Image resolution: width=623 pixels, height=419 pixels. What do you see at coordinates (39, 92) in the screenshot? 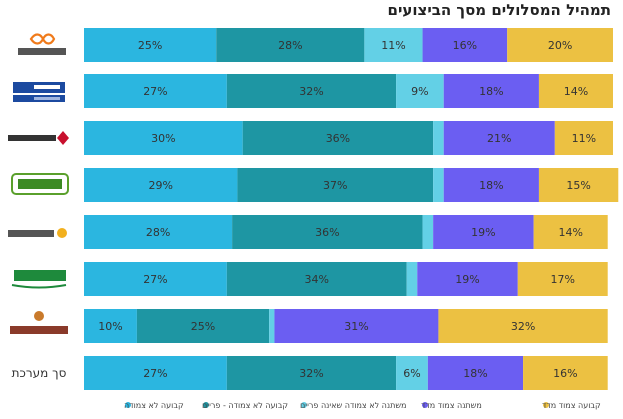
I see `leumi-logo` at bounding box center [39, 92].